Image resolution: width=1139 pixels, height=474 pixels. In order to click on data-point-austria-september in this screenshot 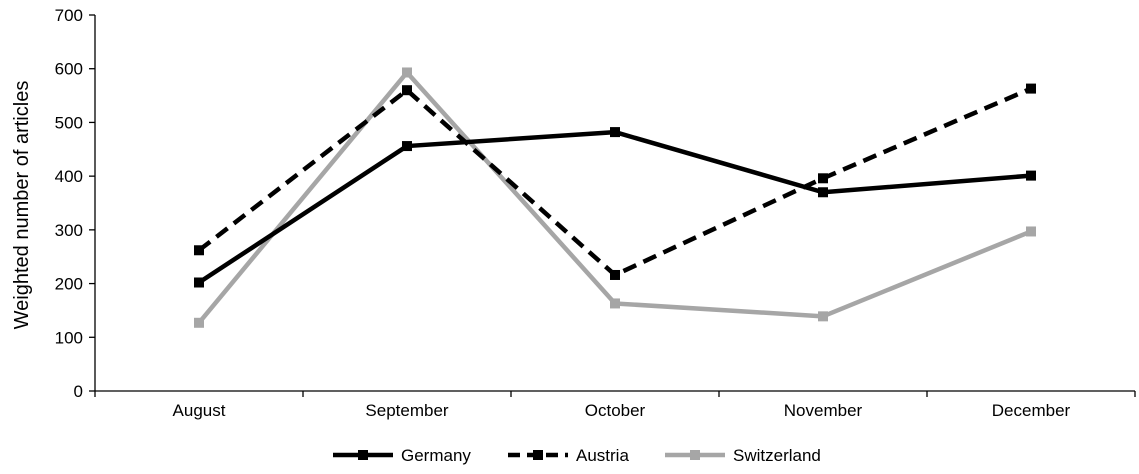, I will do `click(407, 90)`.